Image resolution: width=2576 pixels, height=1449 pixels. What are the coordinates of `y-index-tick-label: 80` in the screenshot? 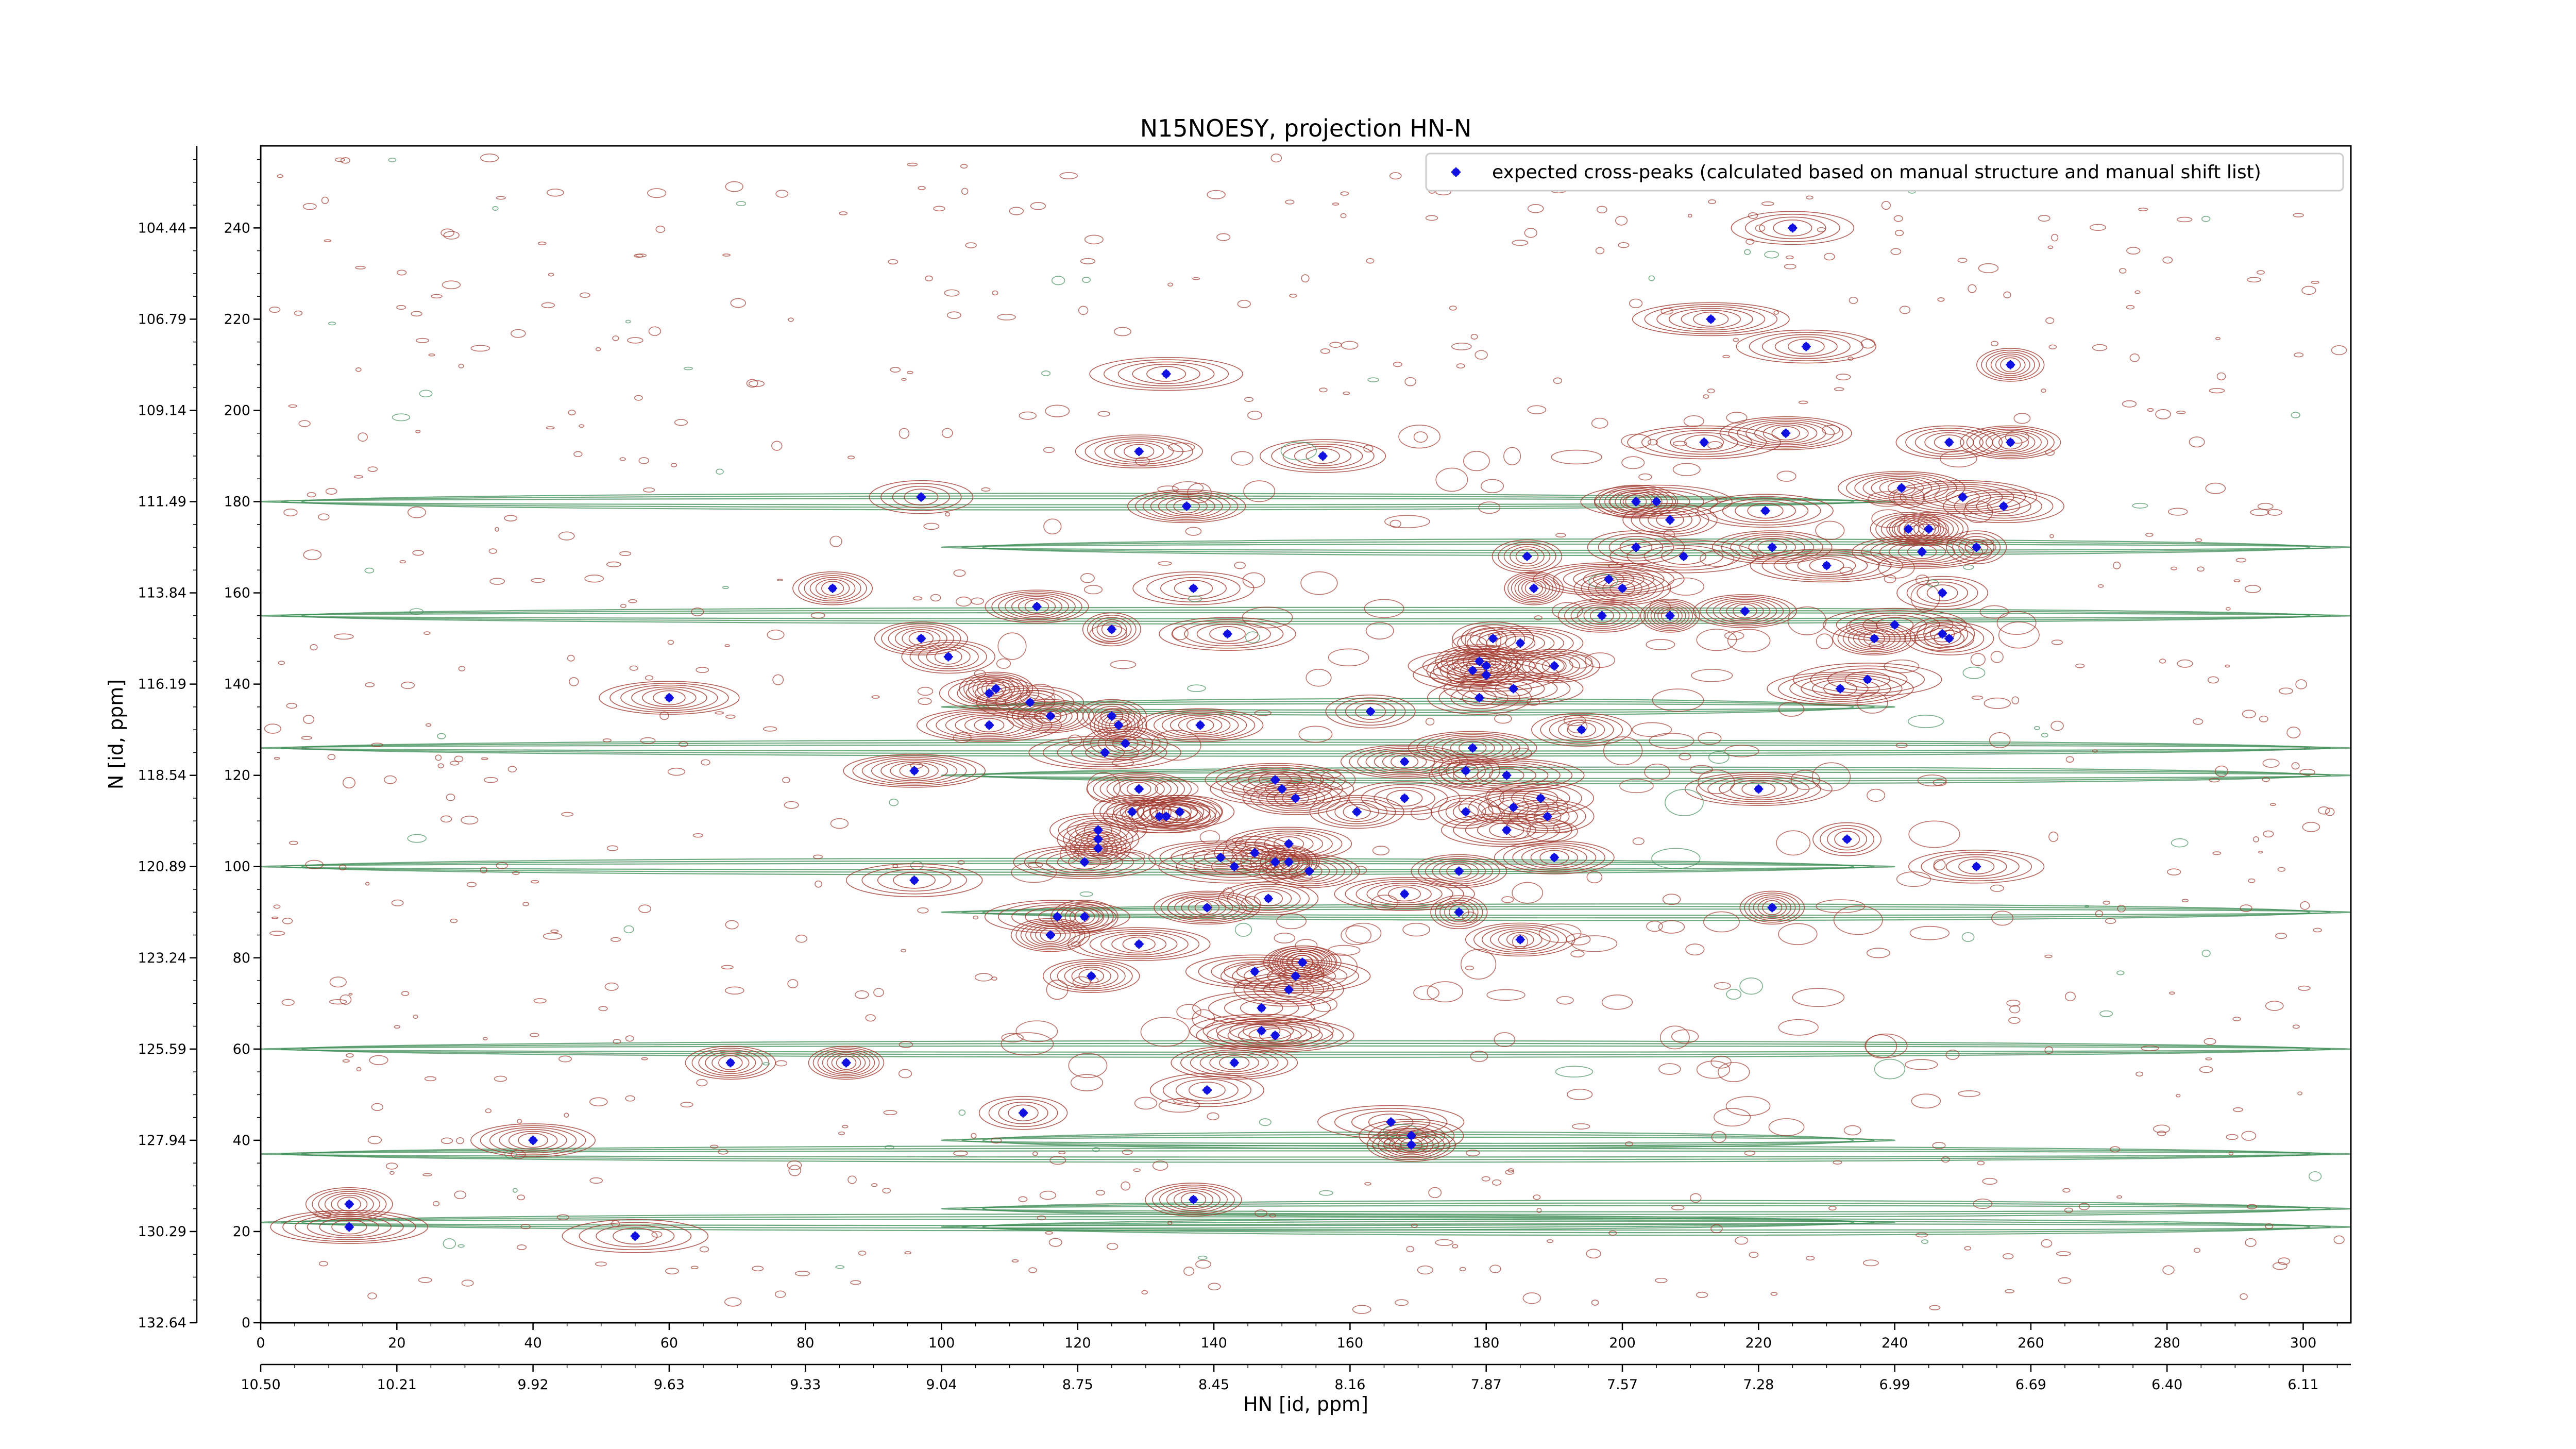 It's located at (241, 958).